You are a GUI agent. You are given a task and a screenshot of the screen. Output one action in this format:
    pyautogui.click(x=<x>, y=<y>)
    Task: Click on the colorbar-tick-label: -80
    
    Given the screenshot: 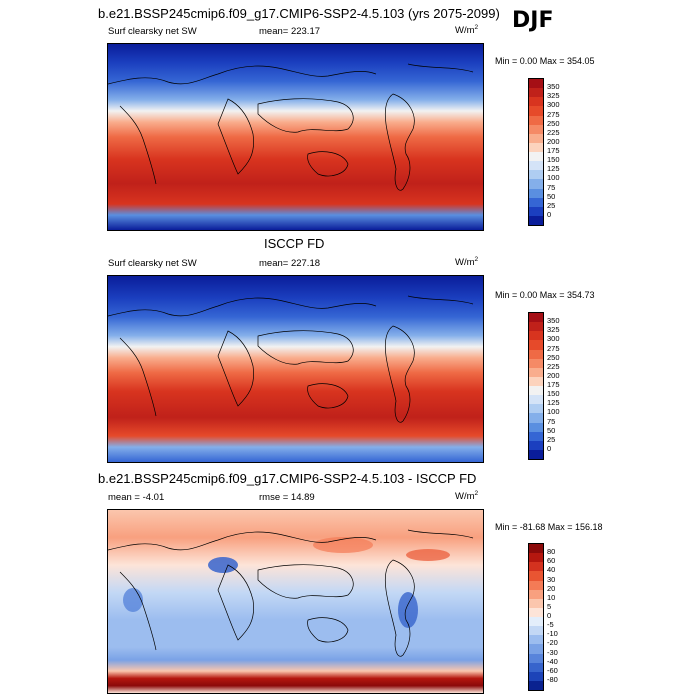 What is the action you would take?
    pyautogui.click(x=552, y=679)
    